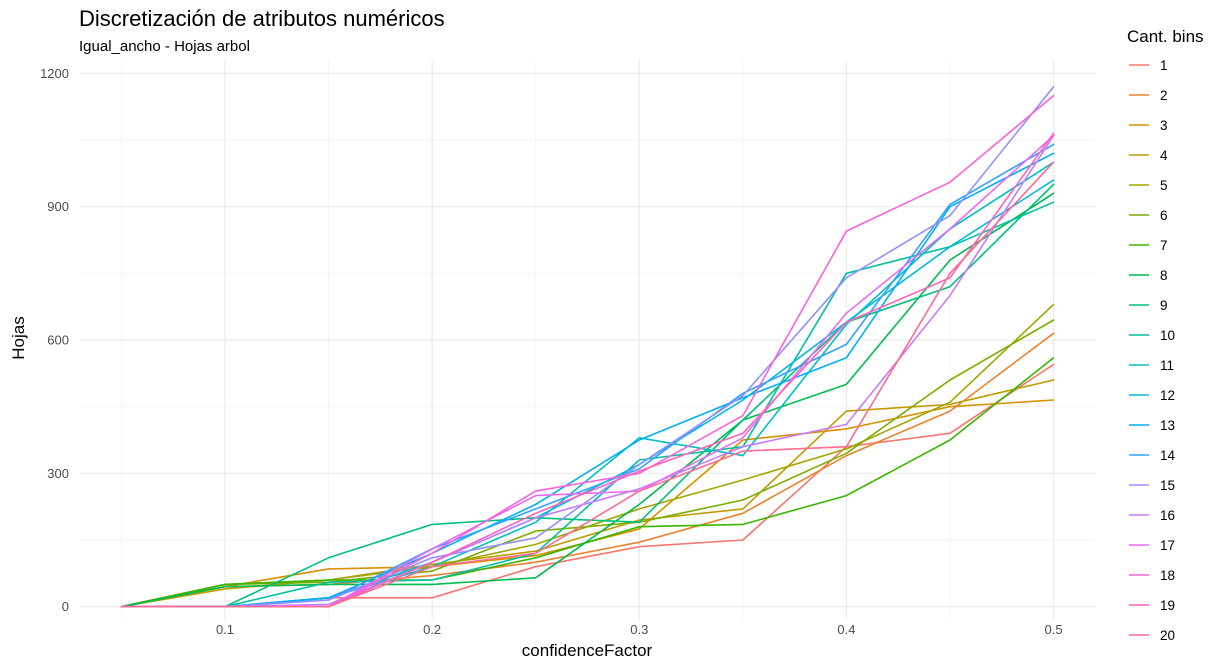 The width and height of the screenshot is (1230, 666). Describe the element at coordinates (1164, 125) in the screenshot. I see `legend-label-3: 3` at that location.